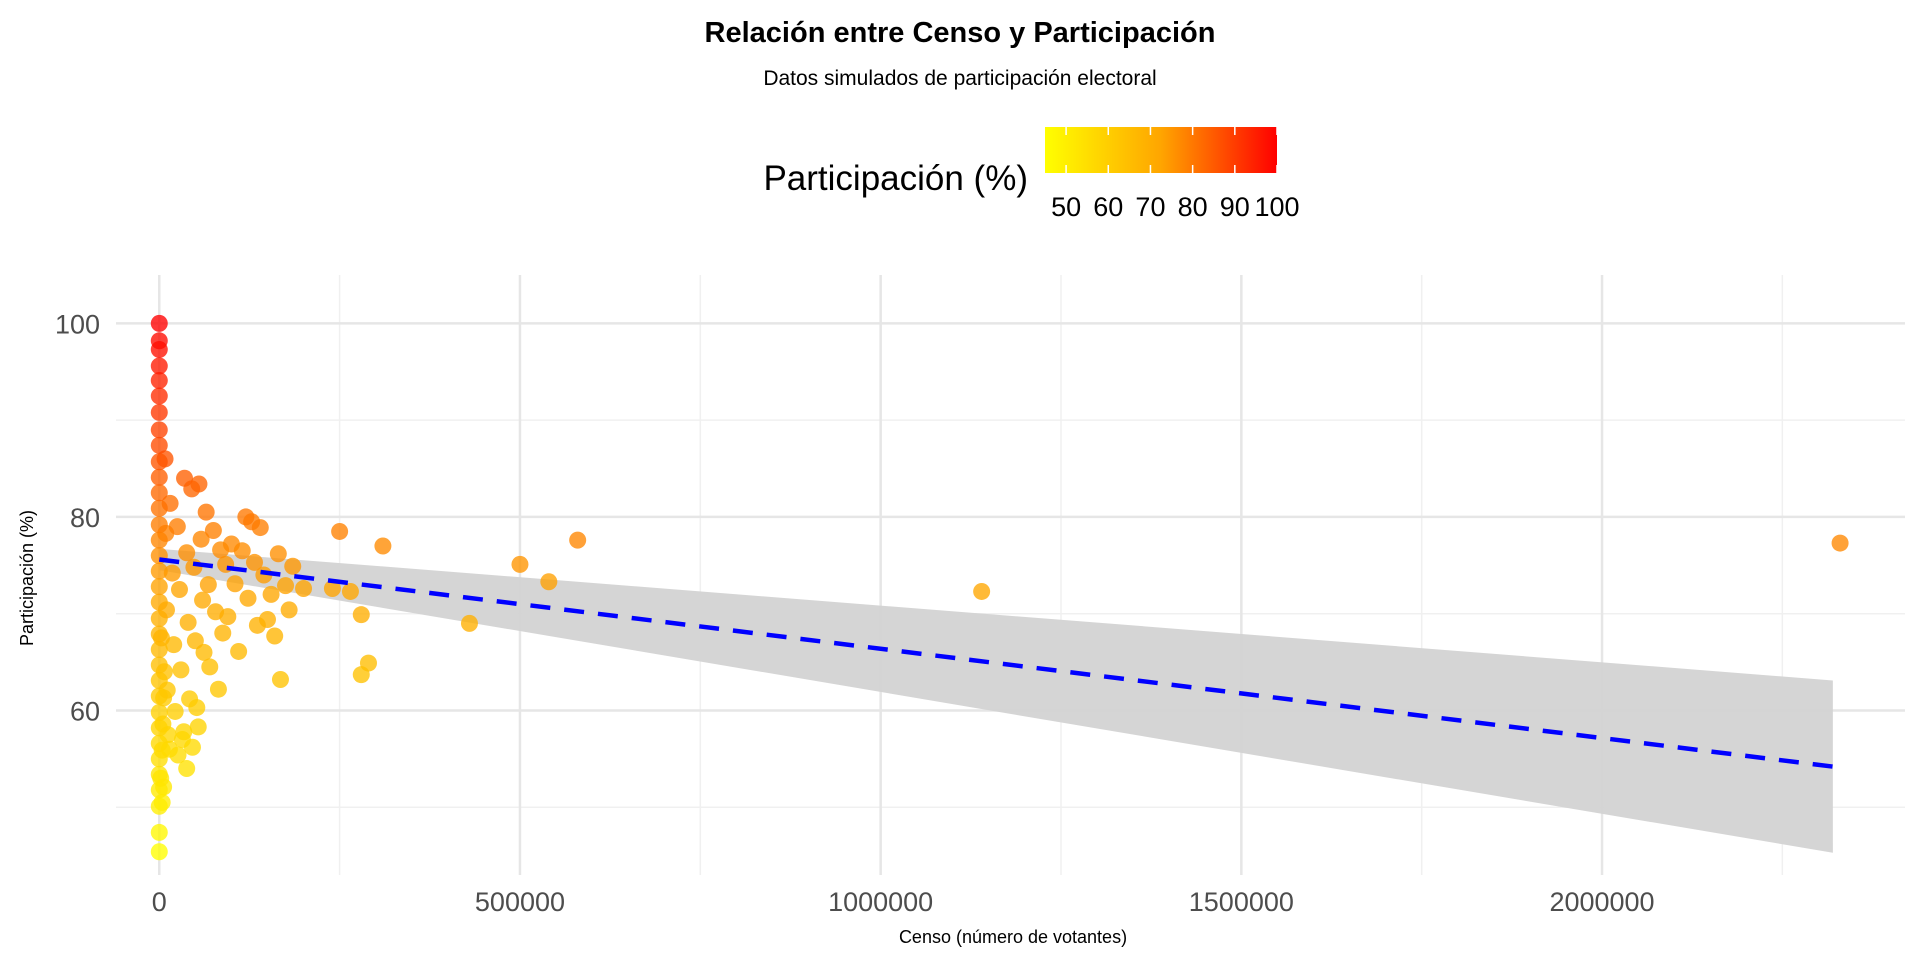 The width and height of the screenshot is (1920, 960). What do you see at coordinates (159, 902) in the screenshot?
I see `x-tick-label: 0` at bounding box center [159, 902].